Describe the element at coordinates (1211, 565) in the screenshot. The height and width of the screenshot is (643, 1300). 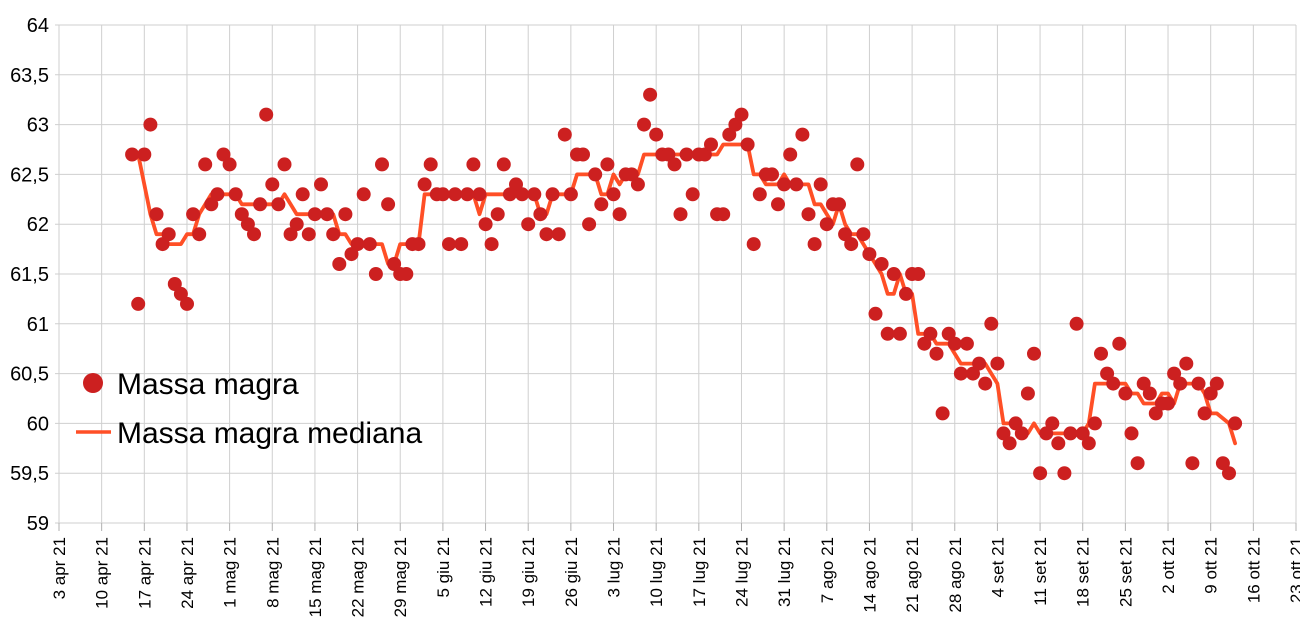
I see `x-axis-label: 9 ott 21` at that location.